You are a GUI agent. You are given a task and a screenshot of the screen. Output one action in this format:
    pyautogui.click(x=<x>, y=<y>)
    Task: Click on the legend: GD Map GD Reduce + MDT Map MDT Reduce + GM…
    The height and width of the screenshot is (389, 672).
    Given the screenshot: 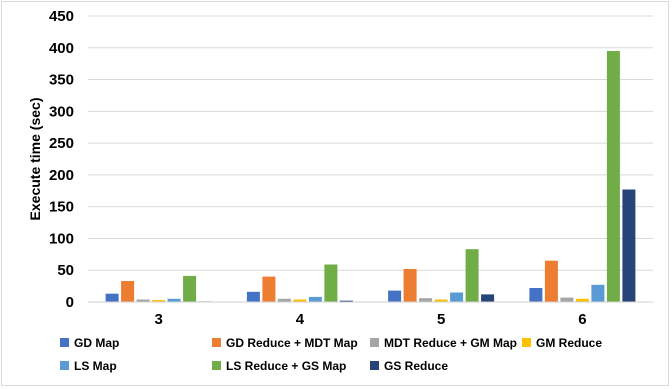 What is the action you would take?
    pyautogui.click(x=331, y=354)
    